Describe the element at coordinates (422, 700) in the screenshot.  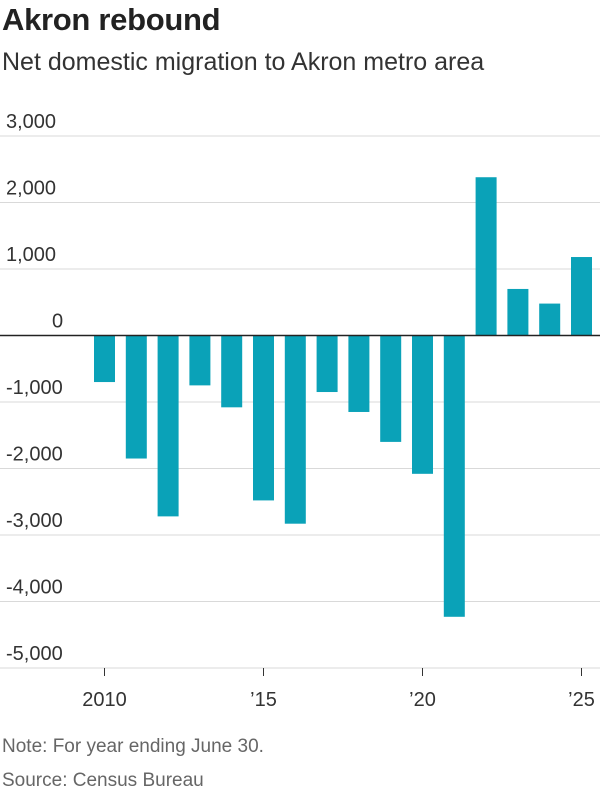
I see `x-tick-label: ’20` at that location.